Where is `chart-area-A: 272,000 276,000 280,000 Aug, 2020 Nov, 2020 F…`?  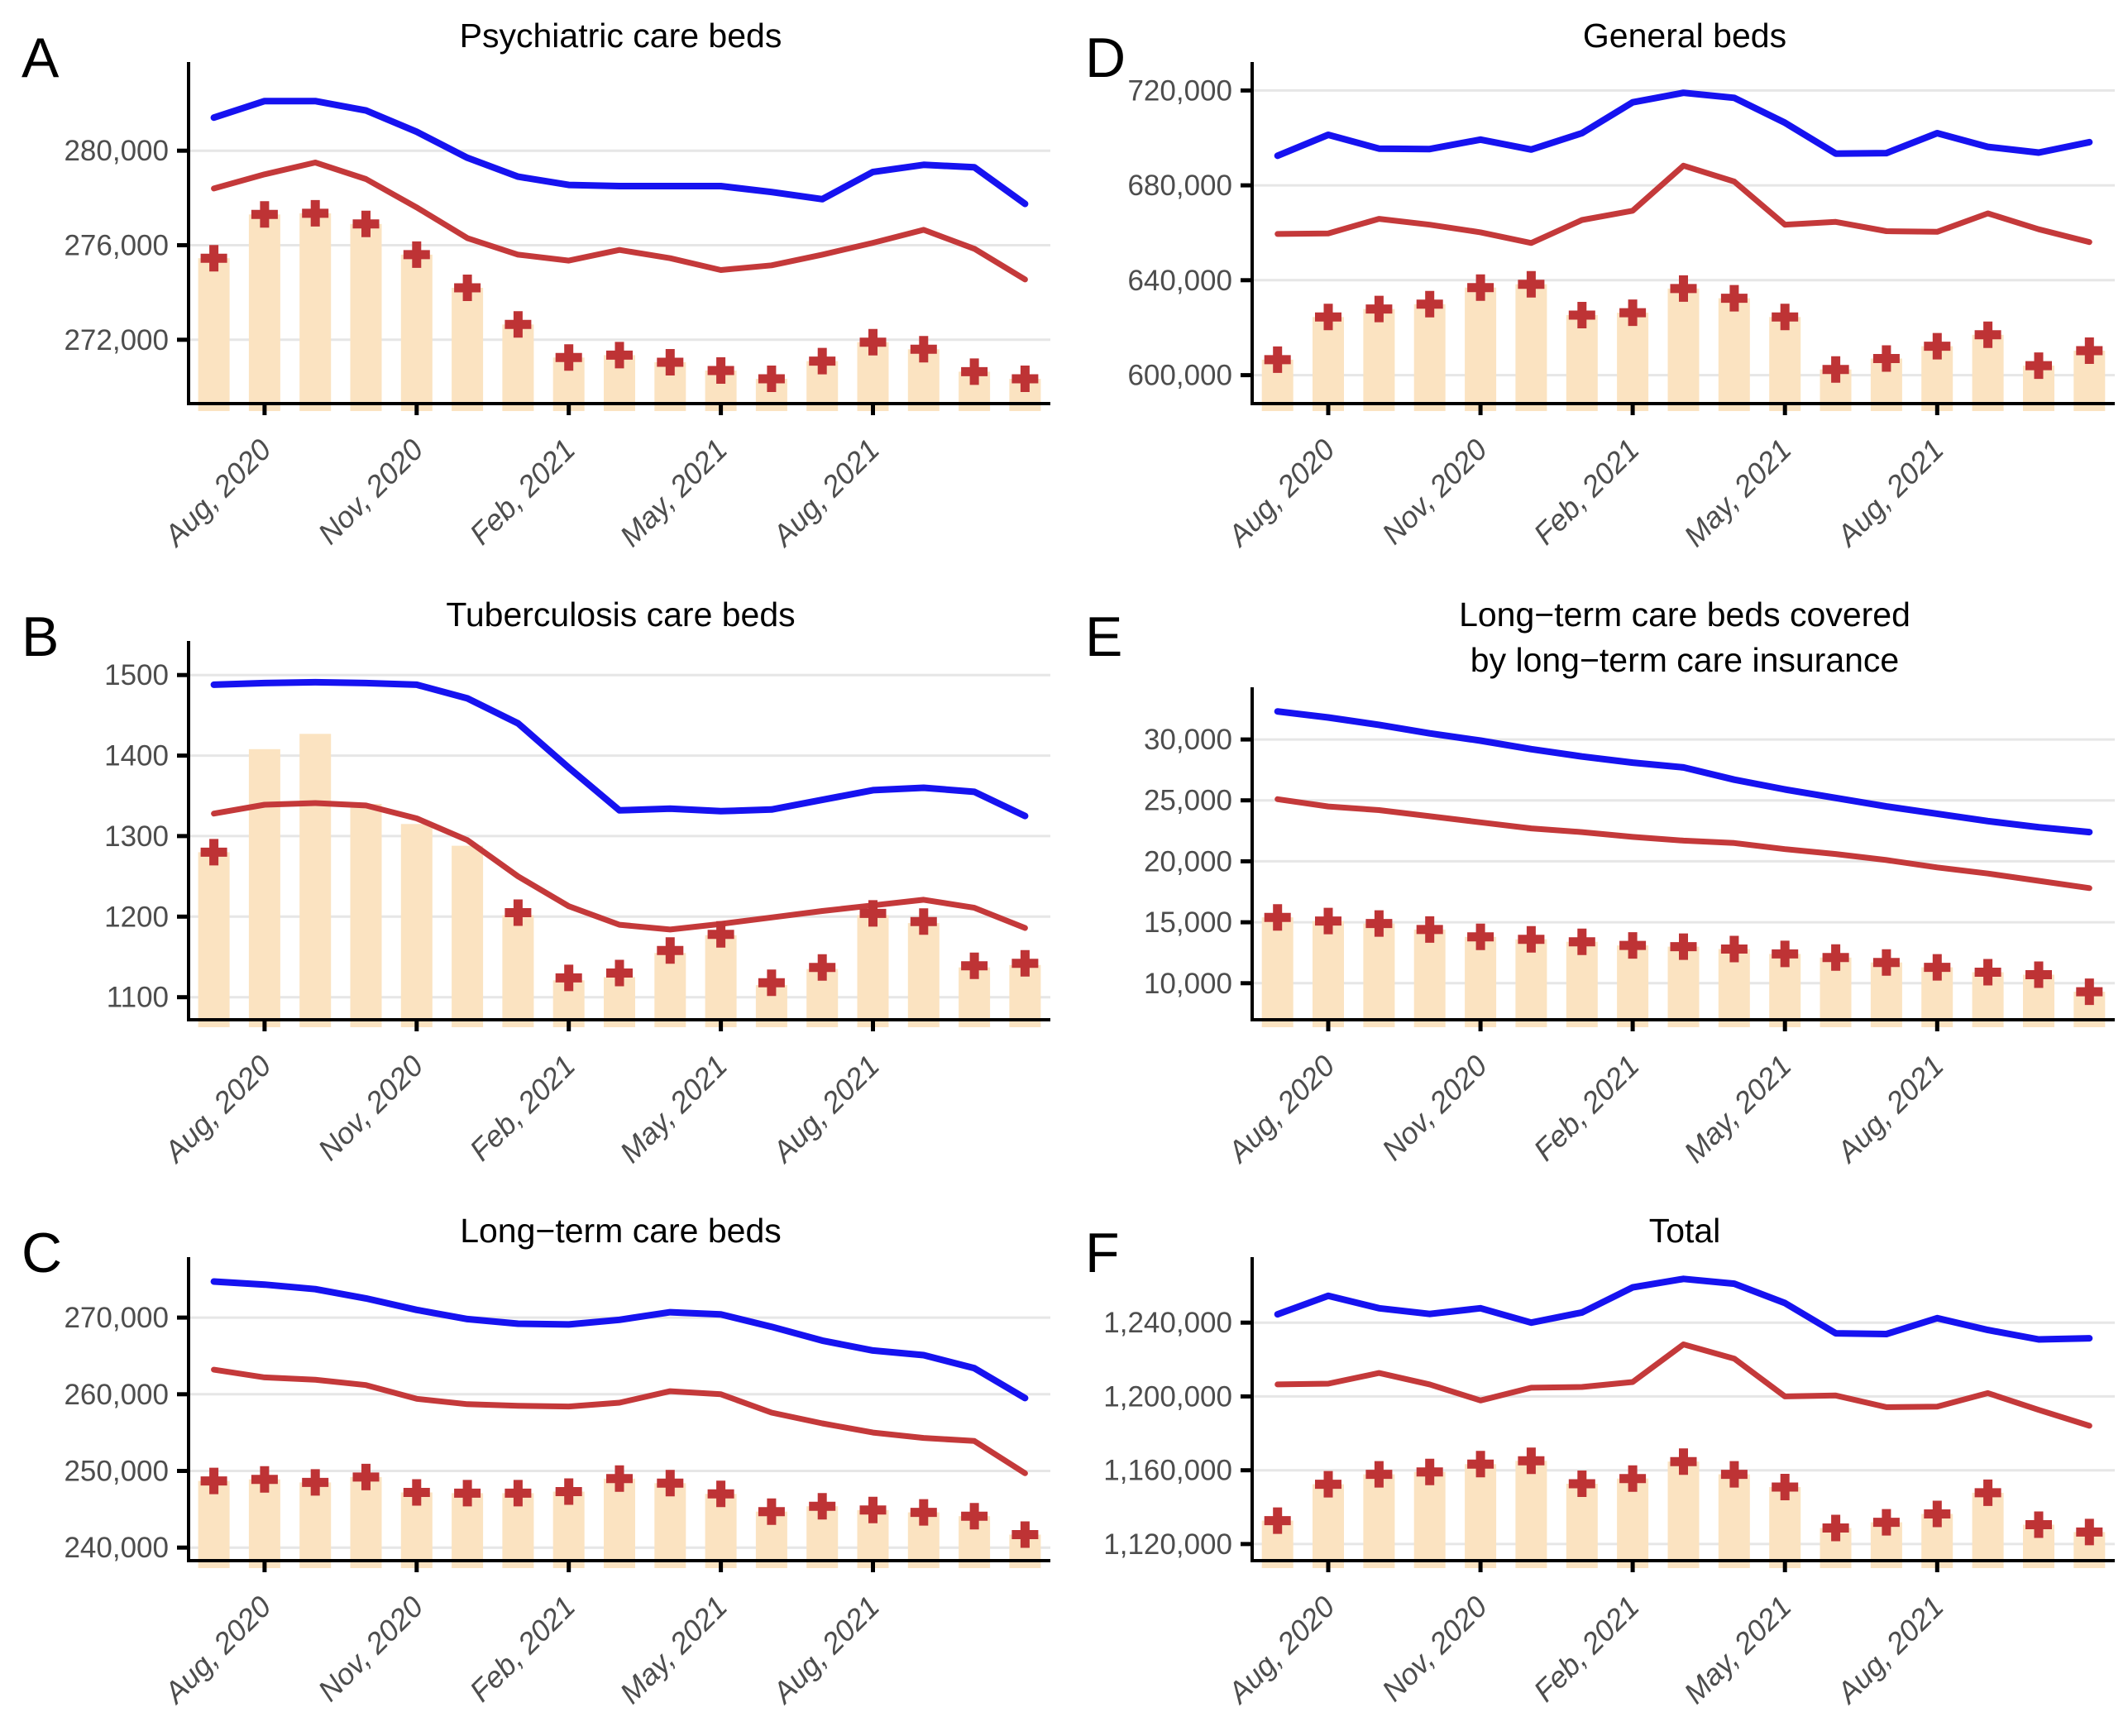 chart-area-A: 272,000 276,000 280,000 Aug, 2020 Nov, 2020 F… is located at coordinates (532, 319).